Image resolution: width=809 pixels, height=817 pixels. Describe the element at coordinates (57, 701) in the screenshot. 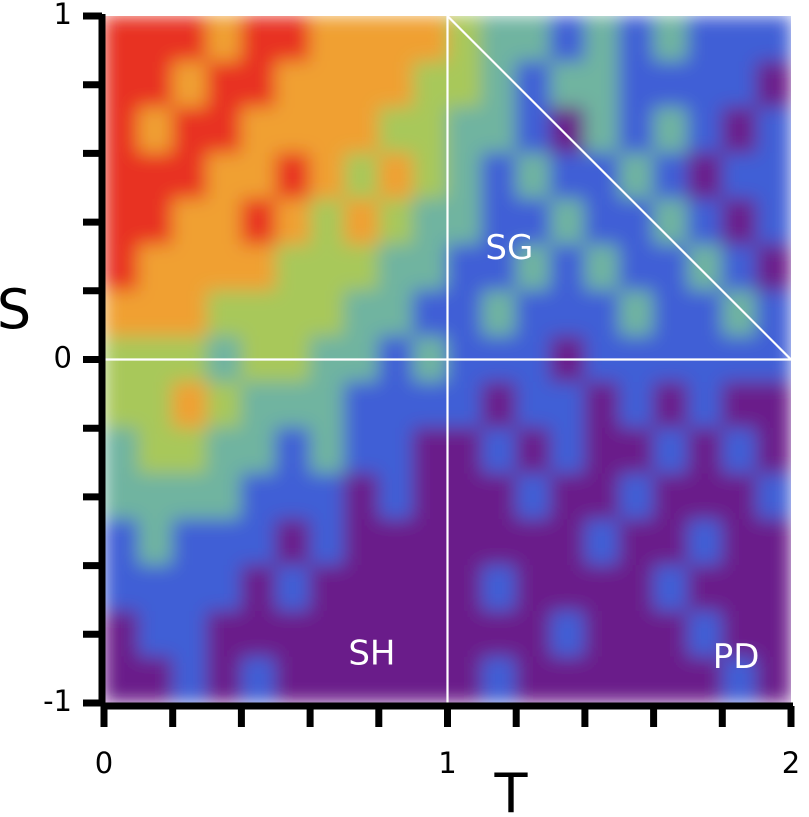

I see `y-tick-label: -1` at that location.